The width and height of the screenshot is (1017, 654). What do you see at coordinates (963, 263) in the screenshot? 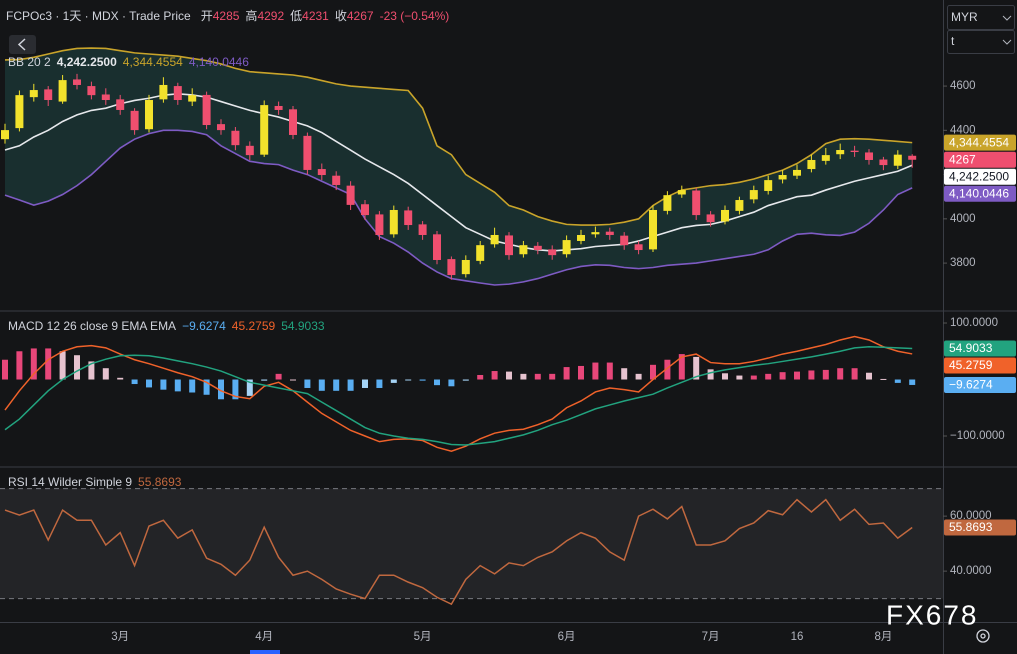
I see `y-tick-label: 3800` at bounding box center [963, 263].